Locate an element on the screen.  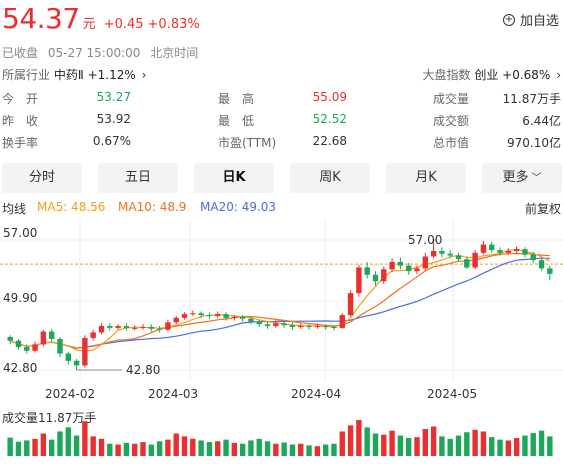
y-tick-label: 57.00 is located at coordinates (20, 233).